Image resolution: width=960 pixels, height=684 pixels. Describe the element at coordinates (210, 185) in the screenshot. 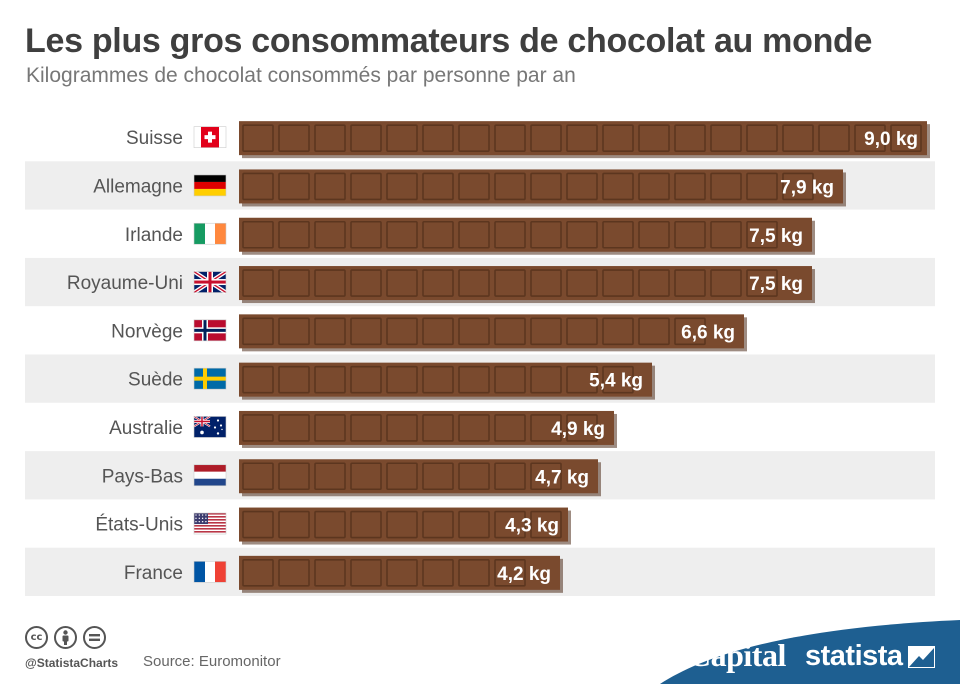

I see `de-flag-icon` at that location.